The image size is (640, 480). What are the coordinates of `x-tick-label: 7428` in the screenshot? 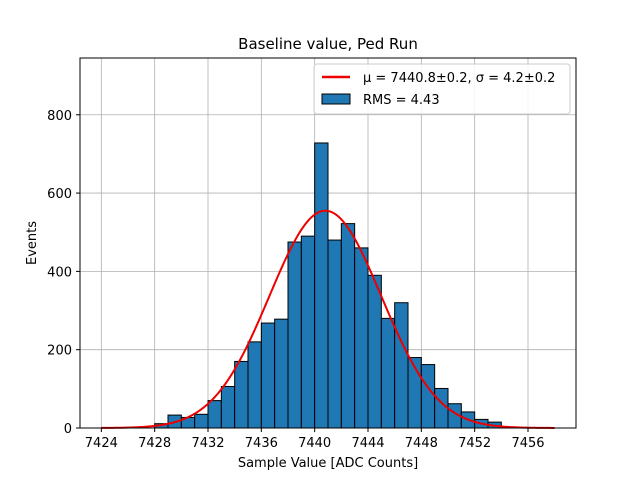 It's located at (154, 443).